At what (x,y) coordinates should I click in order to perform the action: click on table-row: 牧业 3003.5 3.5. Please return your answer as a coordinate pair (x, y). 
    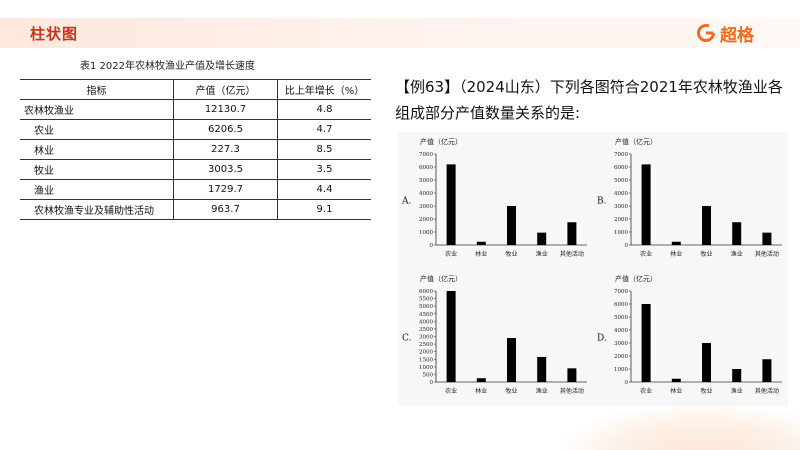
    Looking at the image, I should click on (195, 169).